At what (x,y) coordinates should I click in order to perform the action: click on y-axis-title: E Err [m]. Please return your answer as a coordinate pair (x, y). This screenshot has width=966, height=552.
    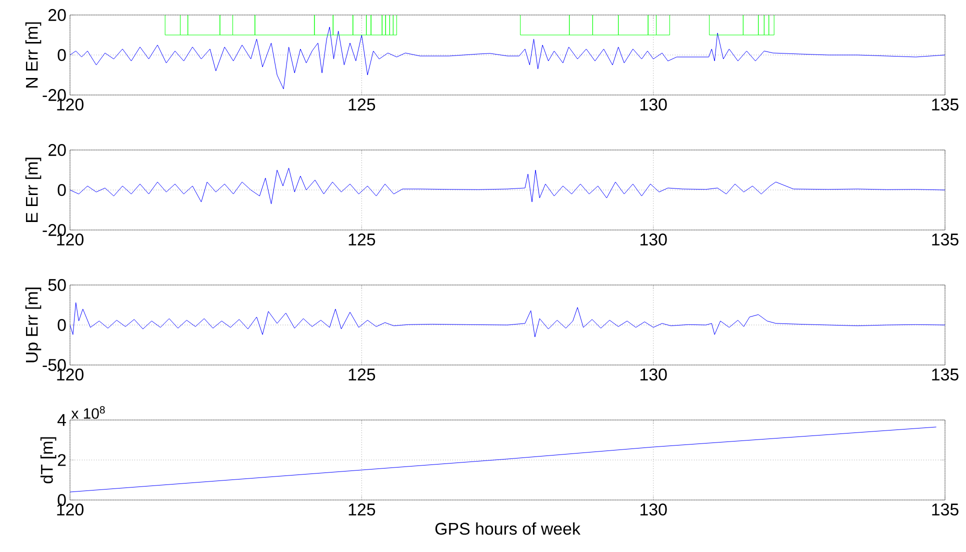
    Looking at the image, I should click on (33, 190).